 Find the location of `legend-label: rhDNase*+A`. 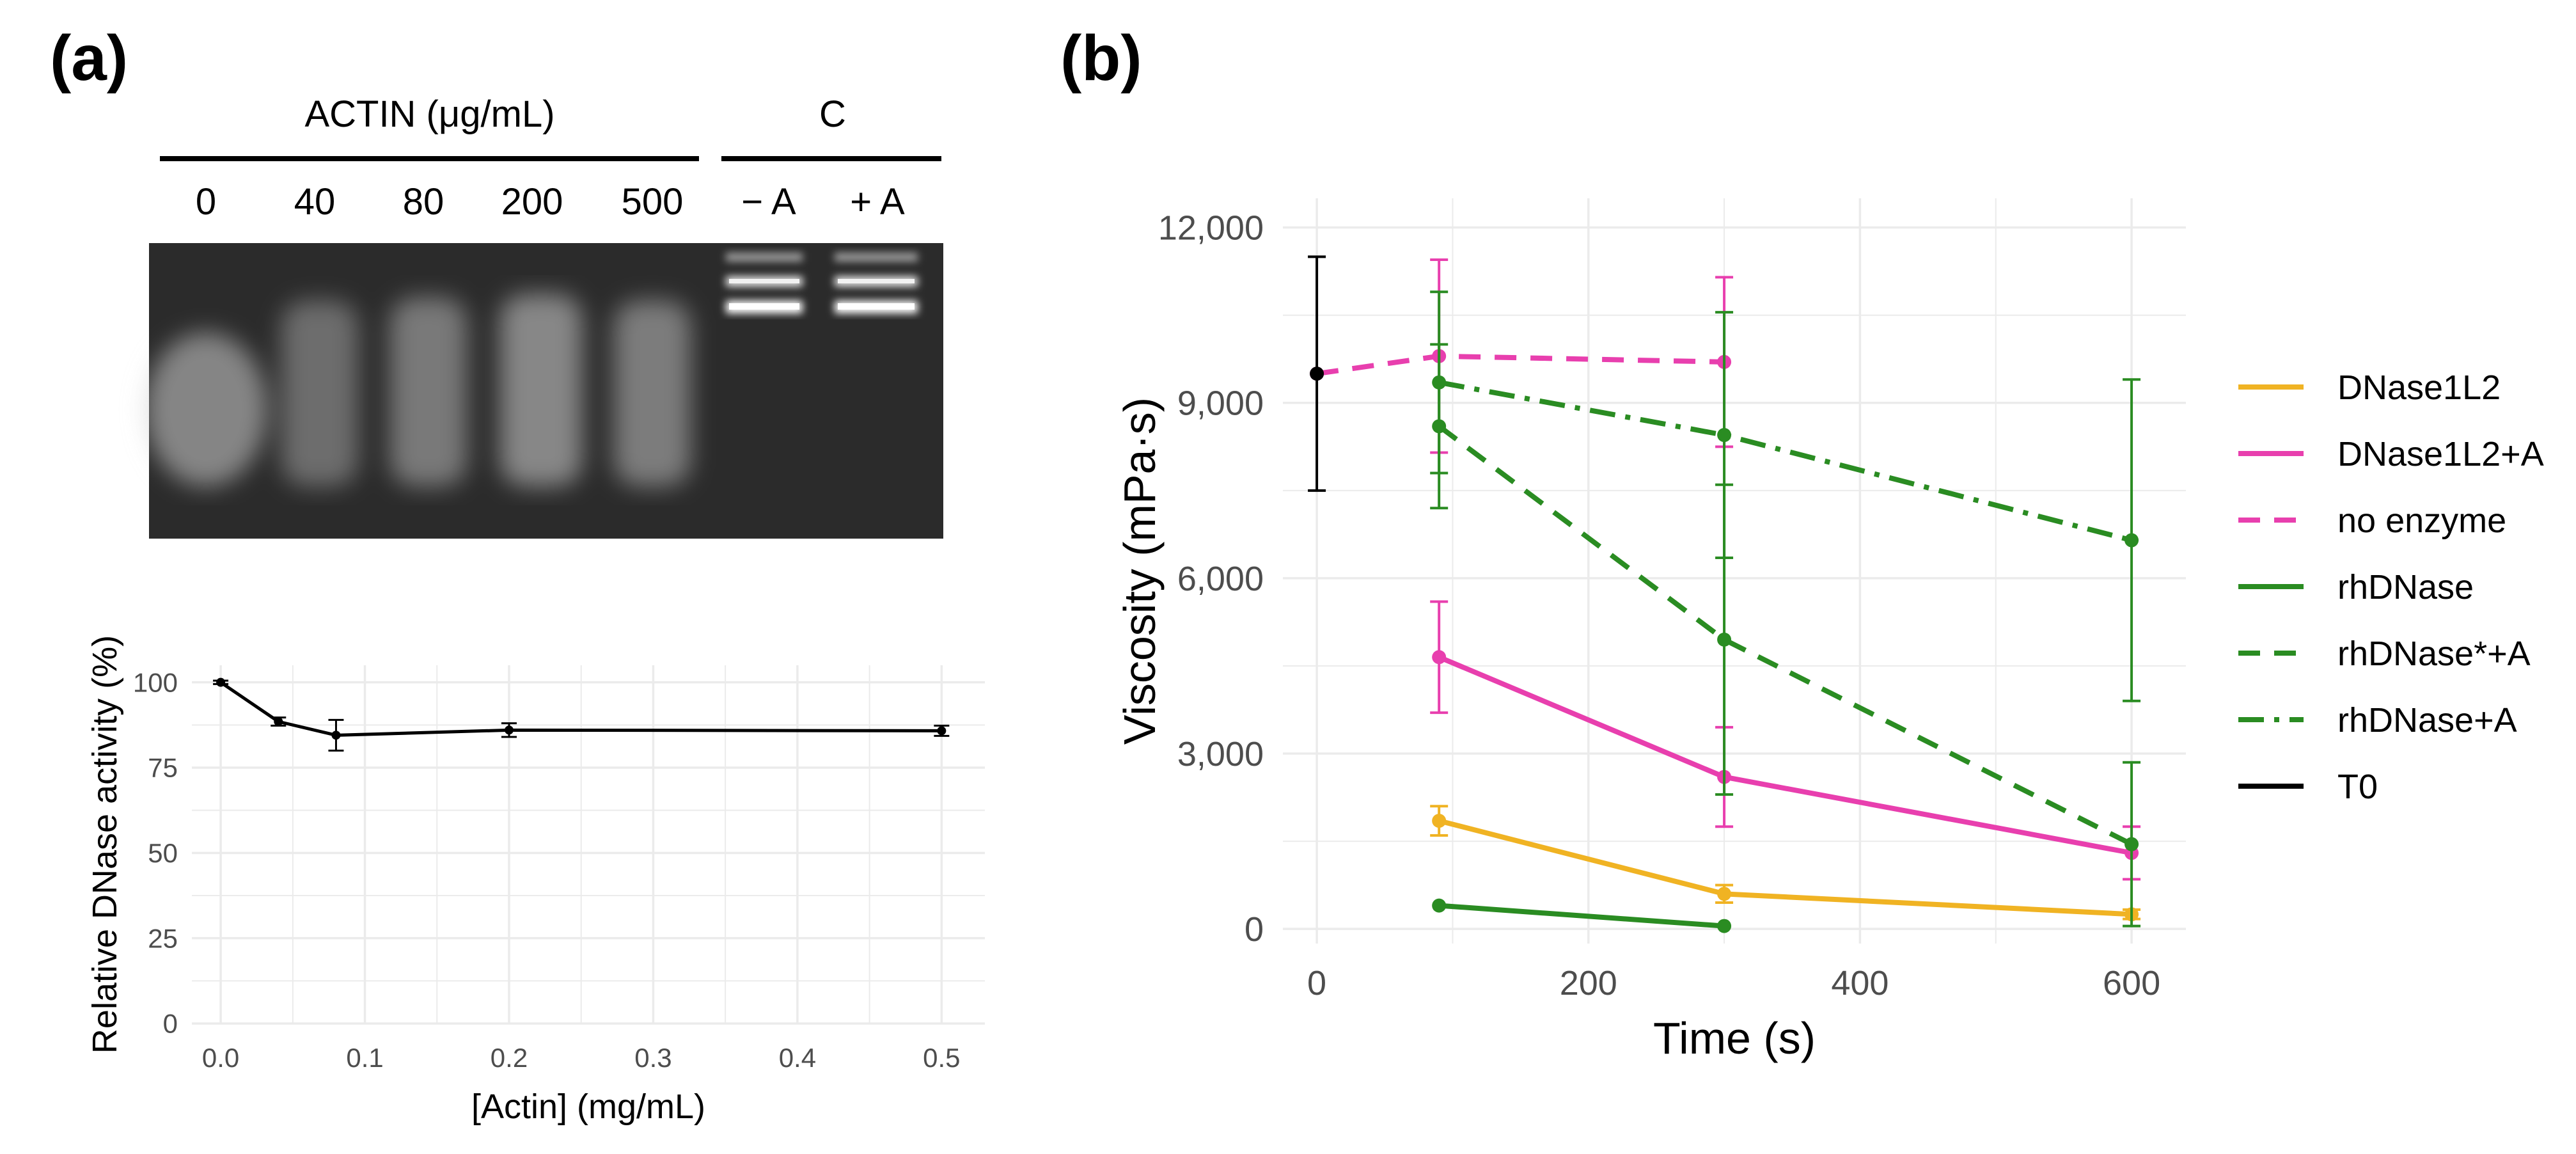

legend-label: rhDNase*+A is located at coordinates (2434, 654).